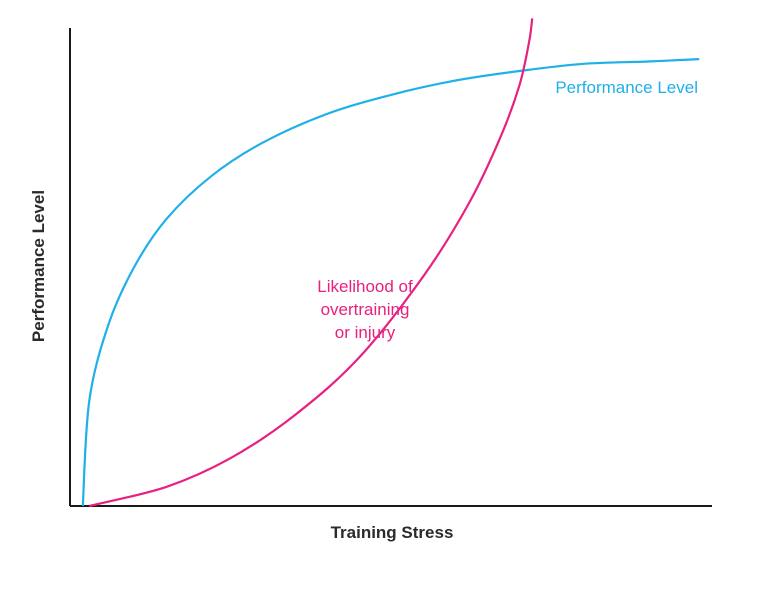  I want to click on y-axis-title: Performance Level, so click(38, 266).